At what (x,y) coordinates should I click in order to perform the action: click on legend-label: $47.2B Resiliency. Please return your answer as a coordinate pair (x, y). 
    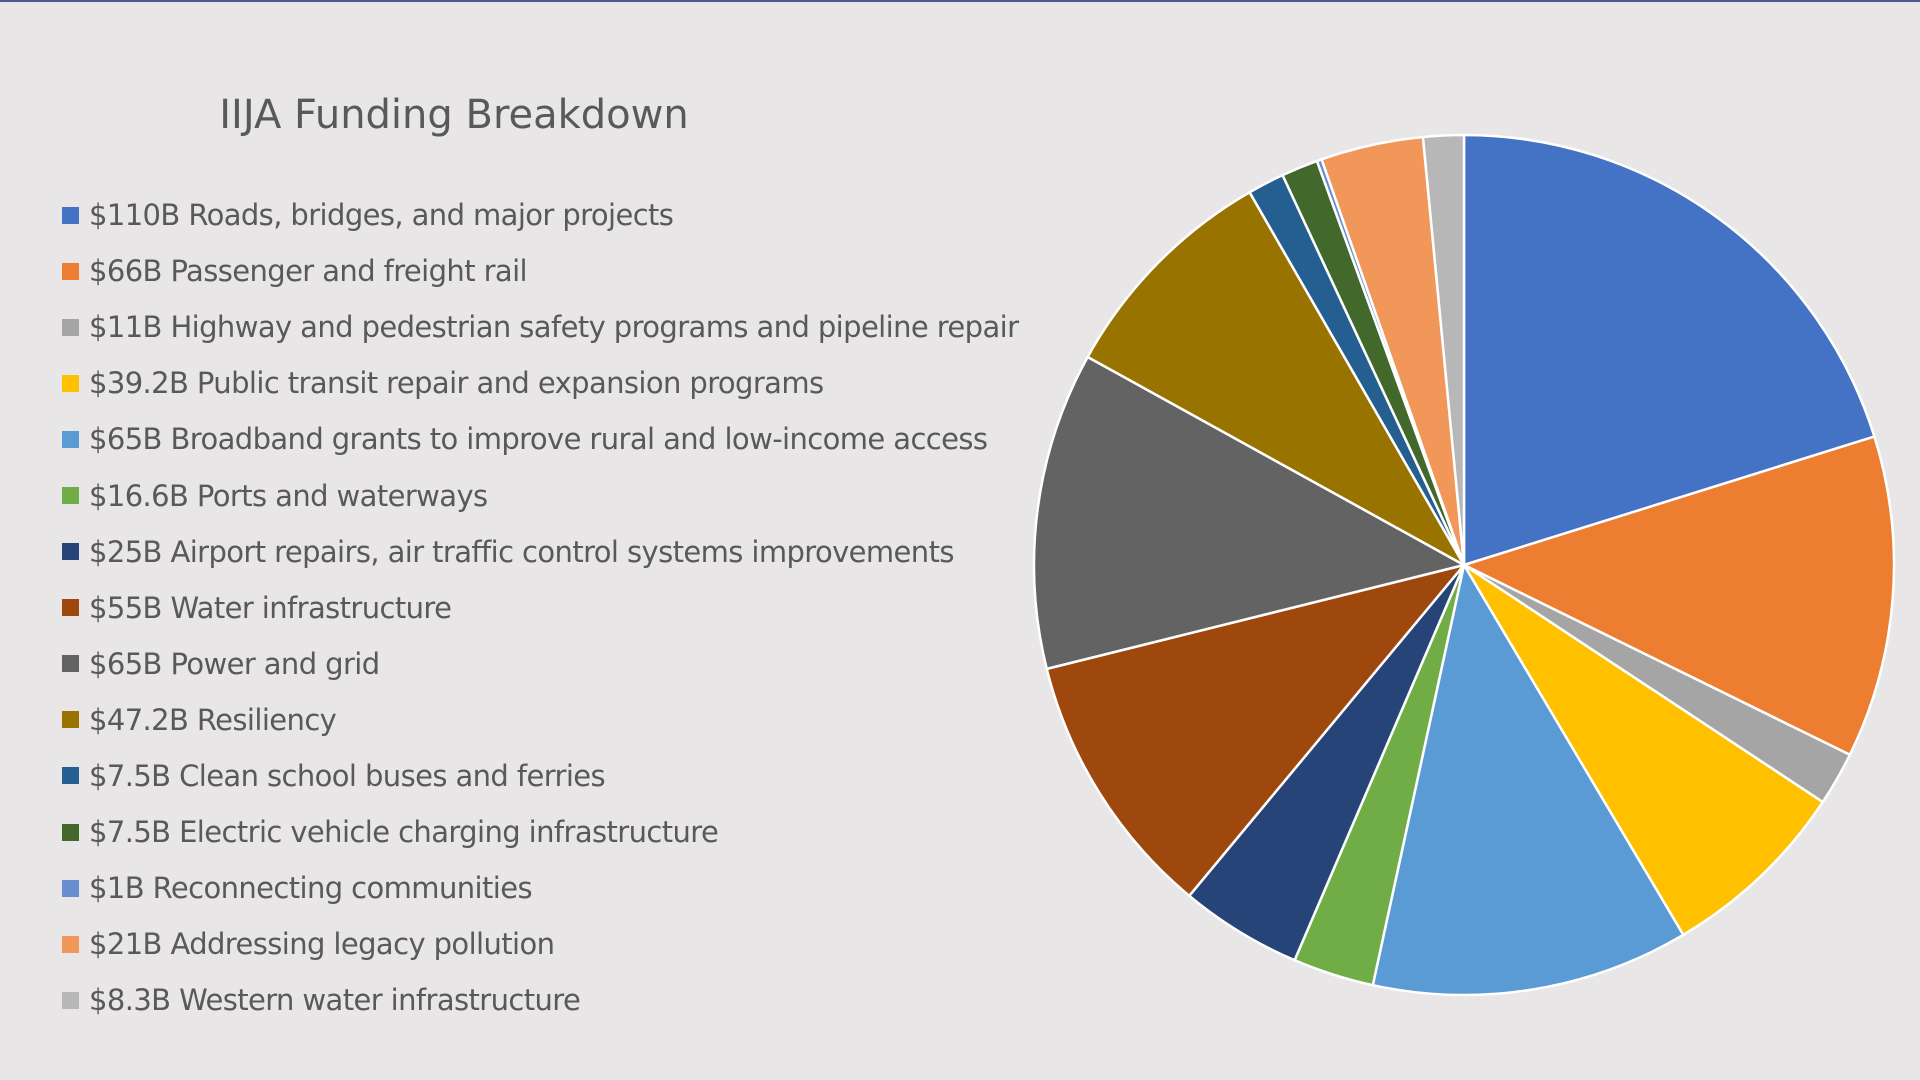
    Looking at the image, I should click on (213, 719).